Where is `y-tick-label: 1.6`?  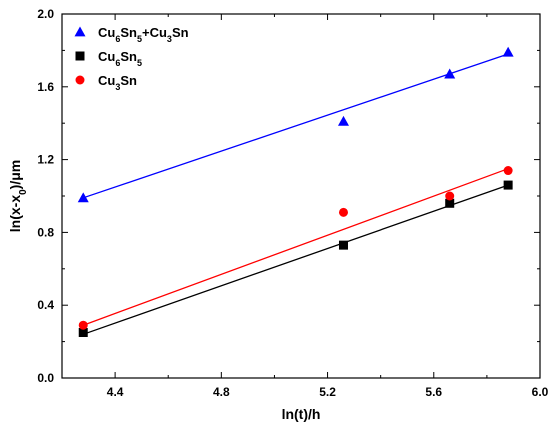
y-tick-label: 1.6 is located at coordinates (45, 87).